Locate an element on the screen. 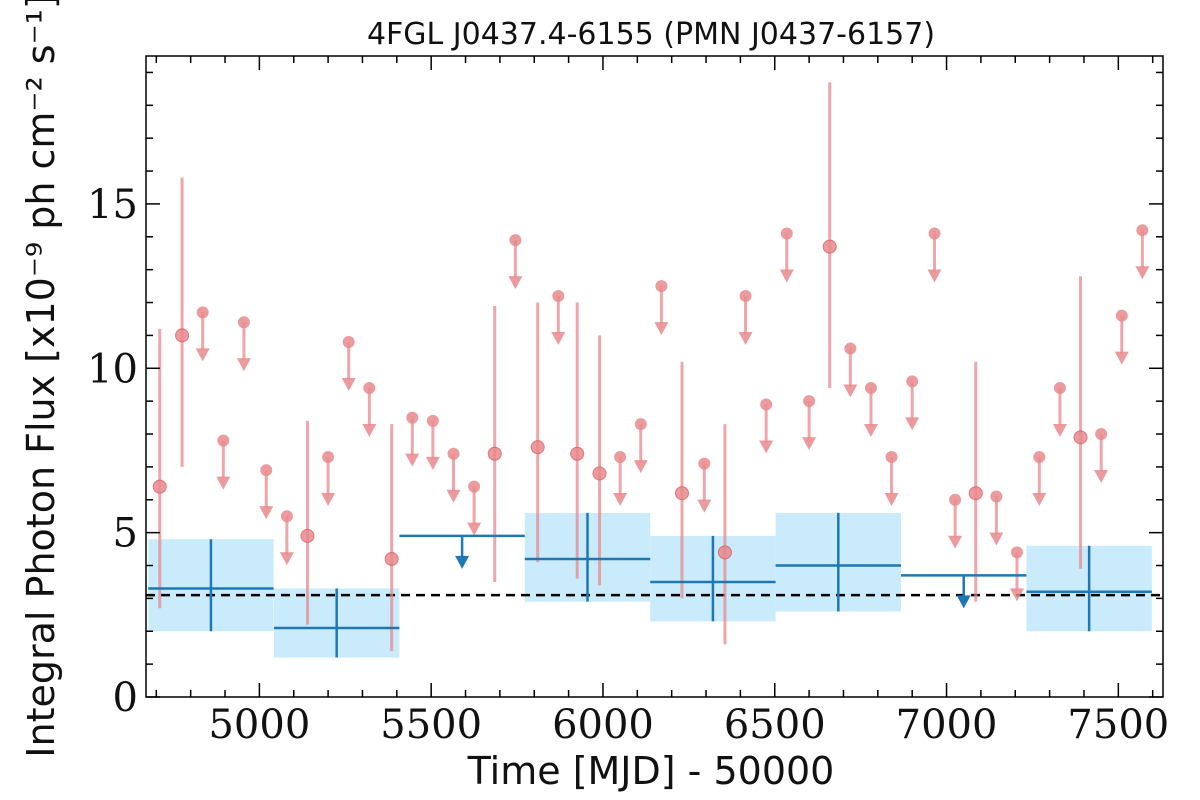  x-tick-label: 5500 is located at coordinates (431, 725).